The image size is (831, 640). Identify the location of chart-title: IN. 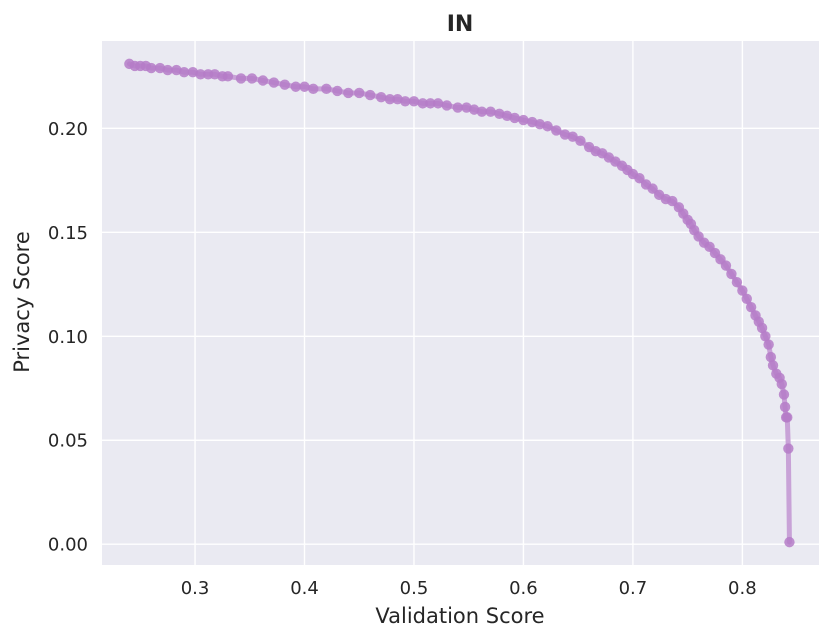
(460, 24).